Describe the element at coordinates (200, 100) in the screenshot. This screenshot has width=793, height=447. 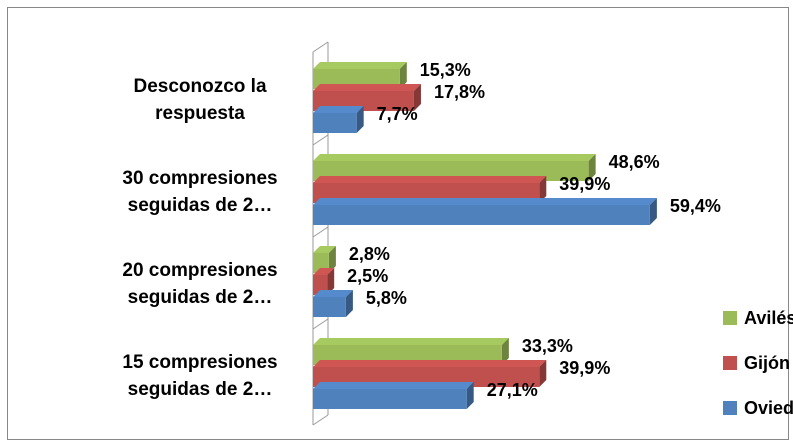
I see `category-label: Desconozco la respuesta` at that location.